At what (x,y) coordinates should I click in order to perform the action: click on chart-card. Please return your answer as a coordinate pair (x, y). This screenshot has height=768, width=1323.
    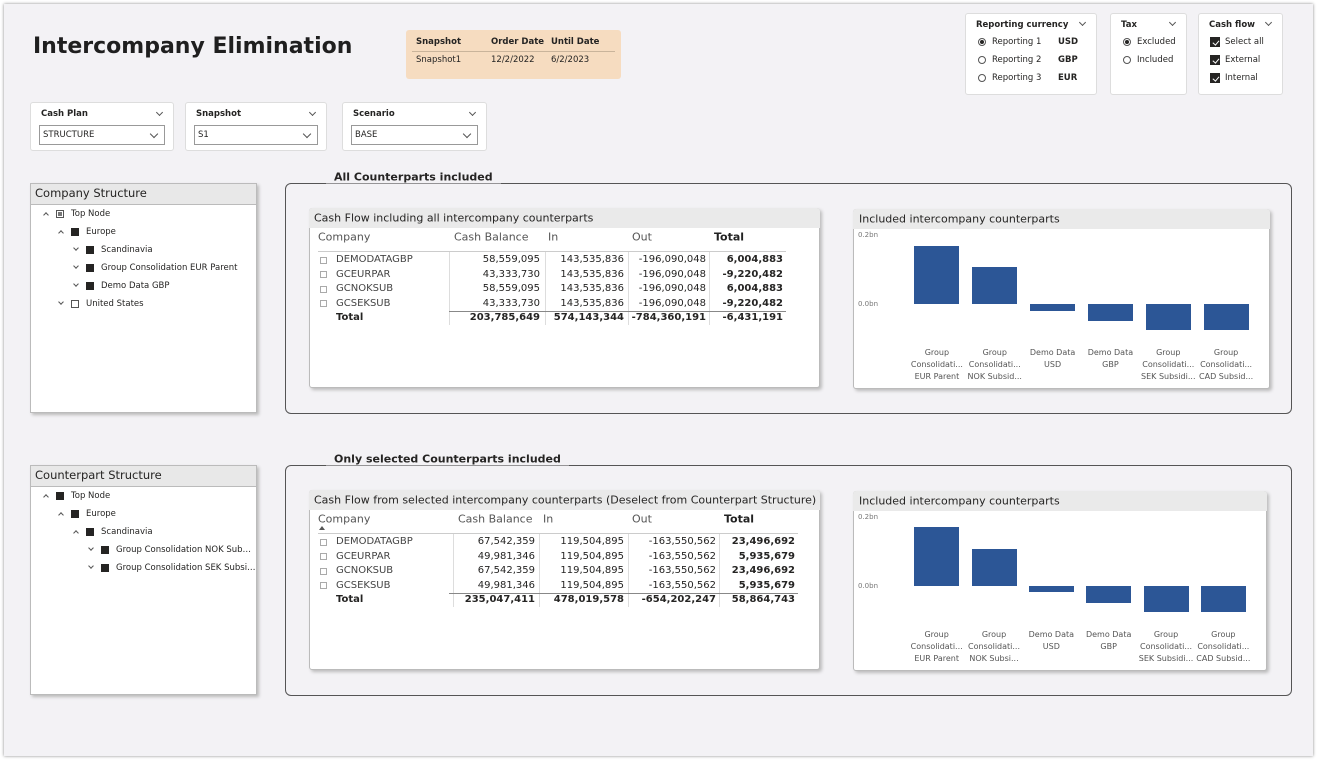
    Looking at the image, I should click on (1060, 581).